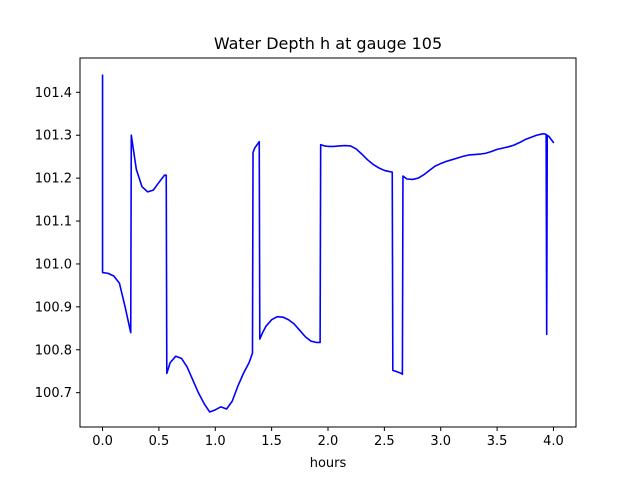  What do you see at coordinates (328, 441) in the screenshot?
I see `x-tick-label: 2.0` at bounding box center [328, 441].